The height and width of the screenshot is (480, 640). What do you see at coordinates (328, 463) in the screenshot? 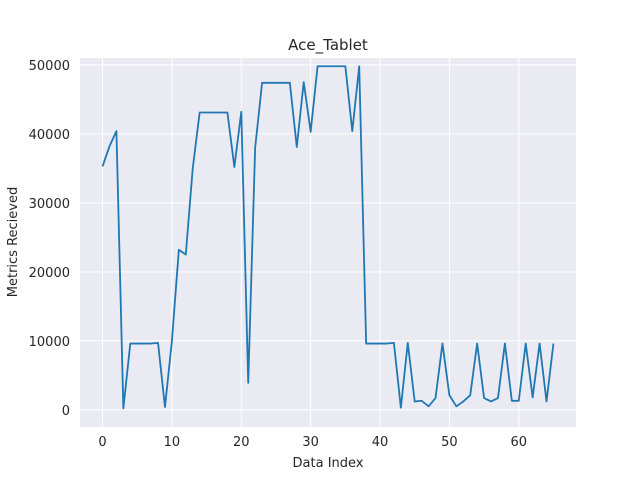
I see `x-axis-label: Data Index` at bounding box center [328, 463].